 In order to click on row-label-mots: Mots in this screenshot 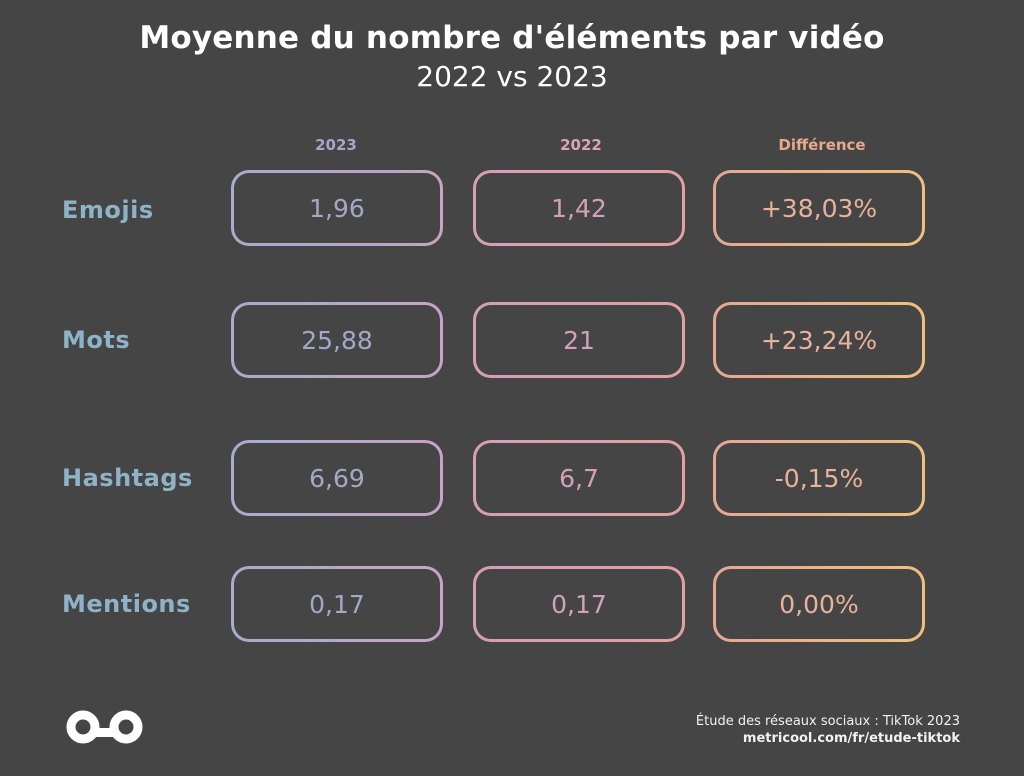, I will do `click(96, 340)`.